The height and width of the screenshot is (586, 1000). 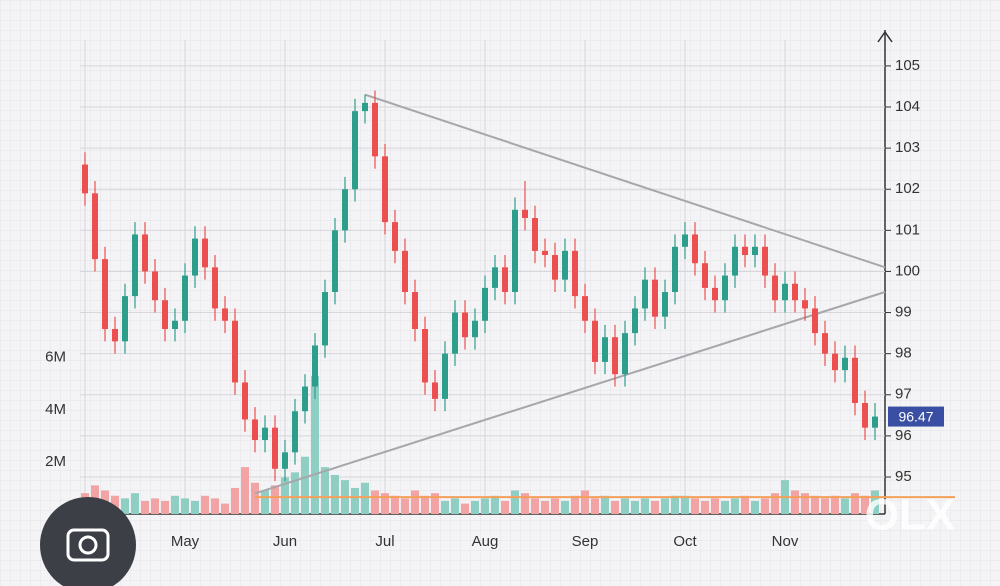 I want to click on y-tick-label: 98, so click(x=903, y=353).